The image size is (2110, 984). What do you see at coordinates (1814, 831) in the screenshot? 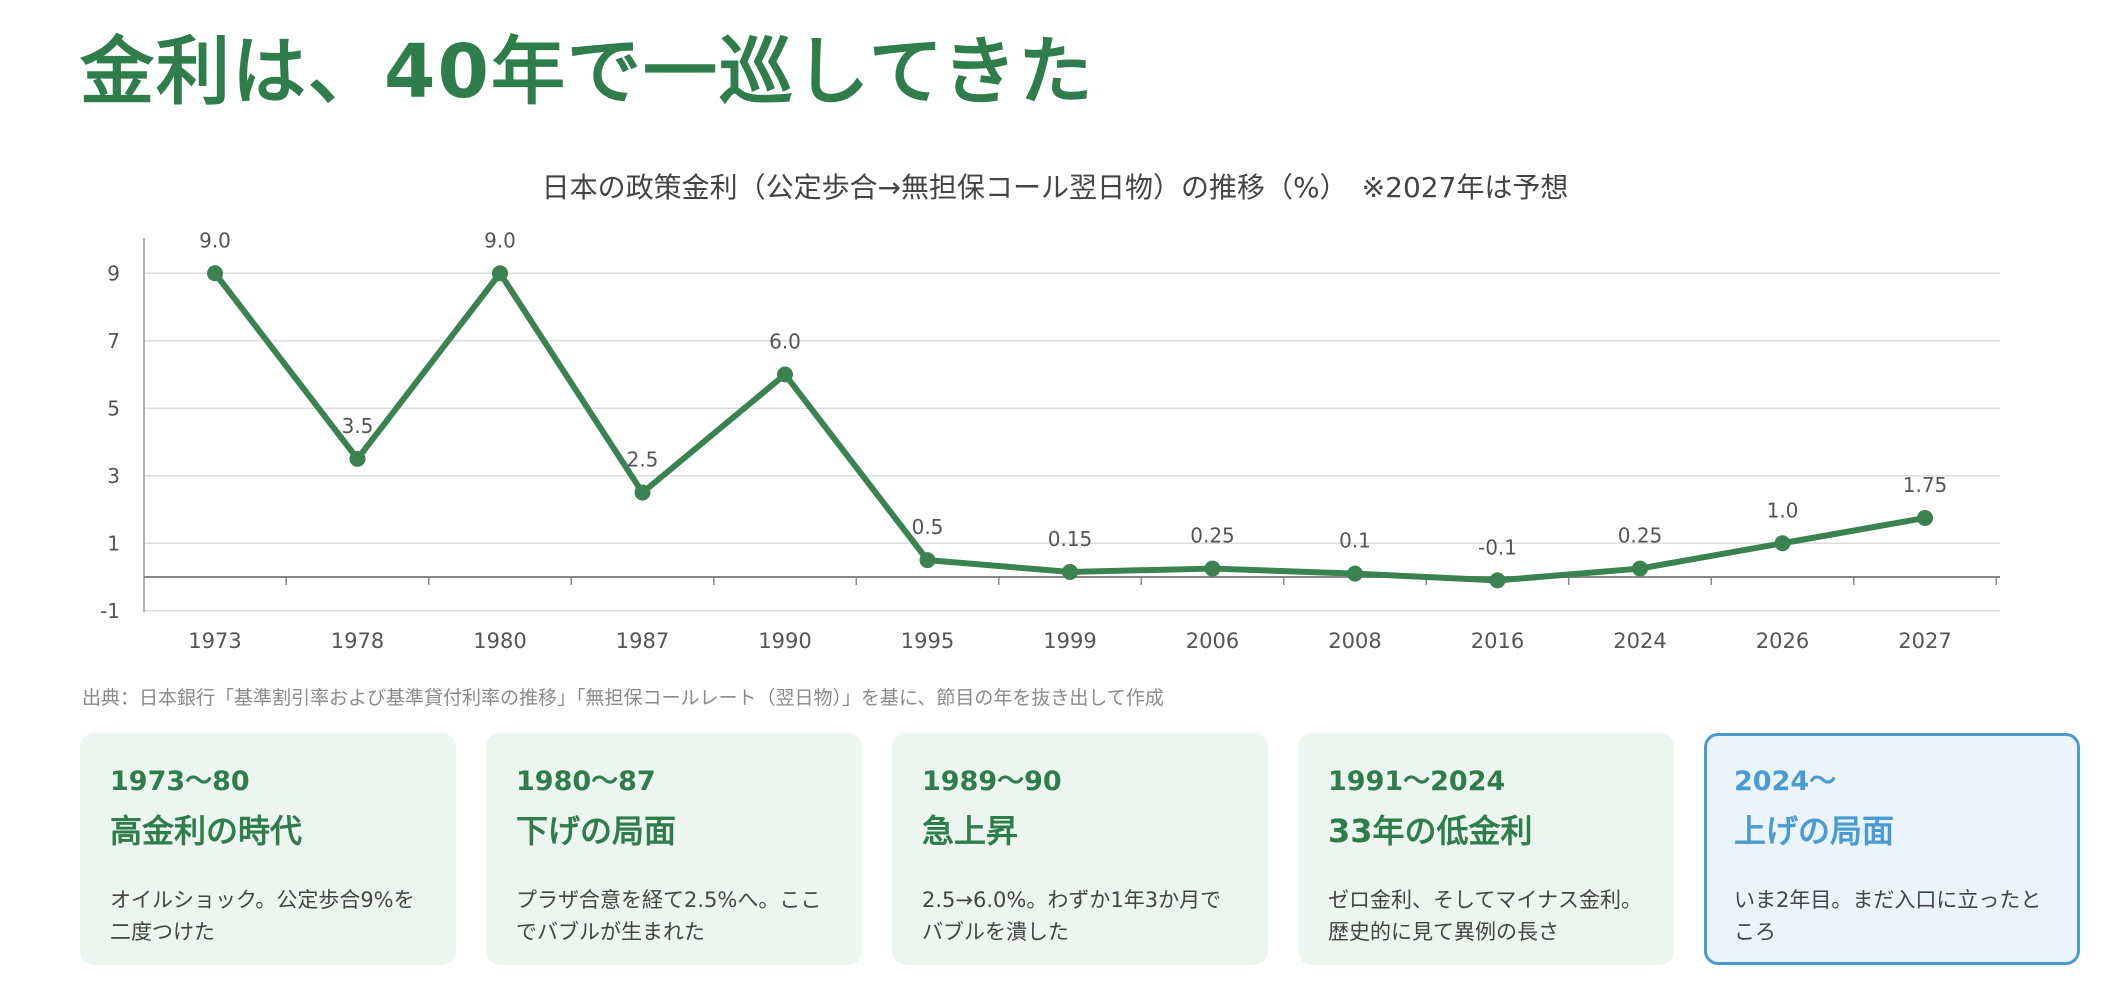
I see `era-heading: 上げの局面` at bounding box center [1814, 831].